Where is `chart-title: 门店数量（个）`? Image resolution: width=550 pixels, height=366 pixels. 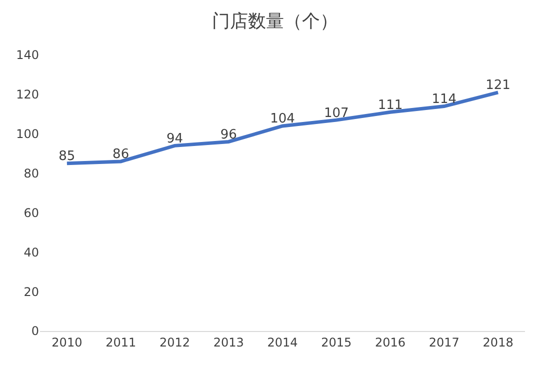 chart-title: 门店数量（个） is located at coordinates (275, 21).